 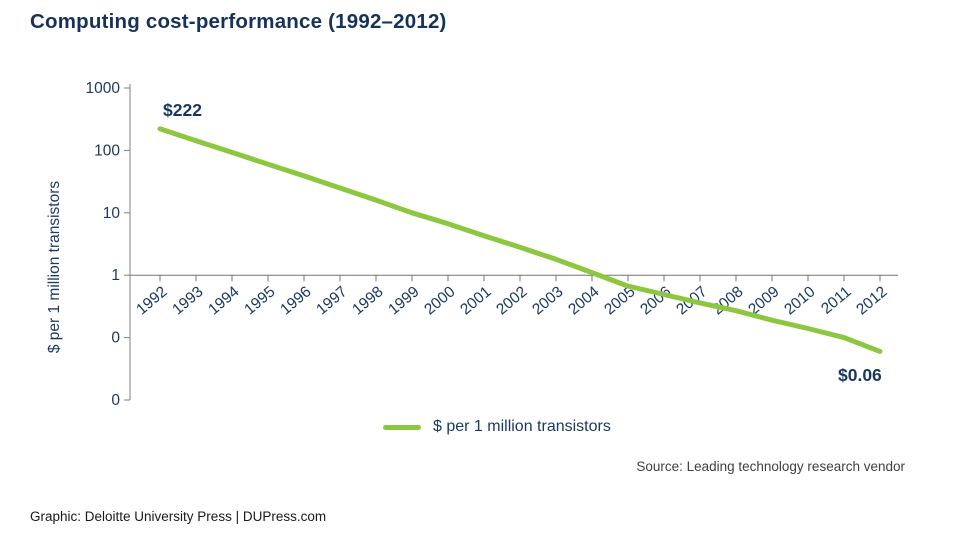 I want to click on legend-line-swatch, so click(x=402, y=427).